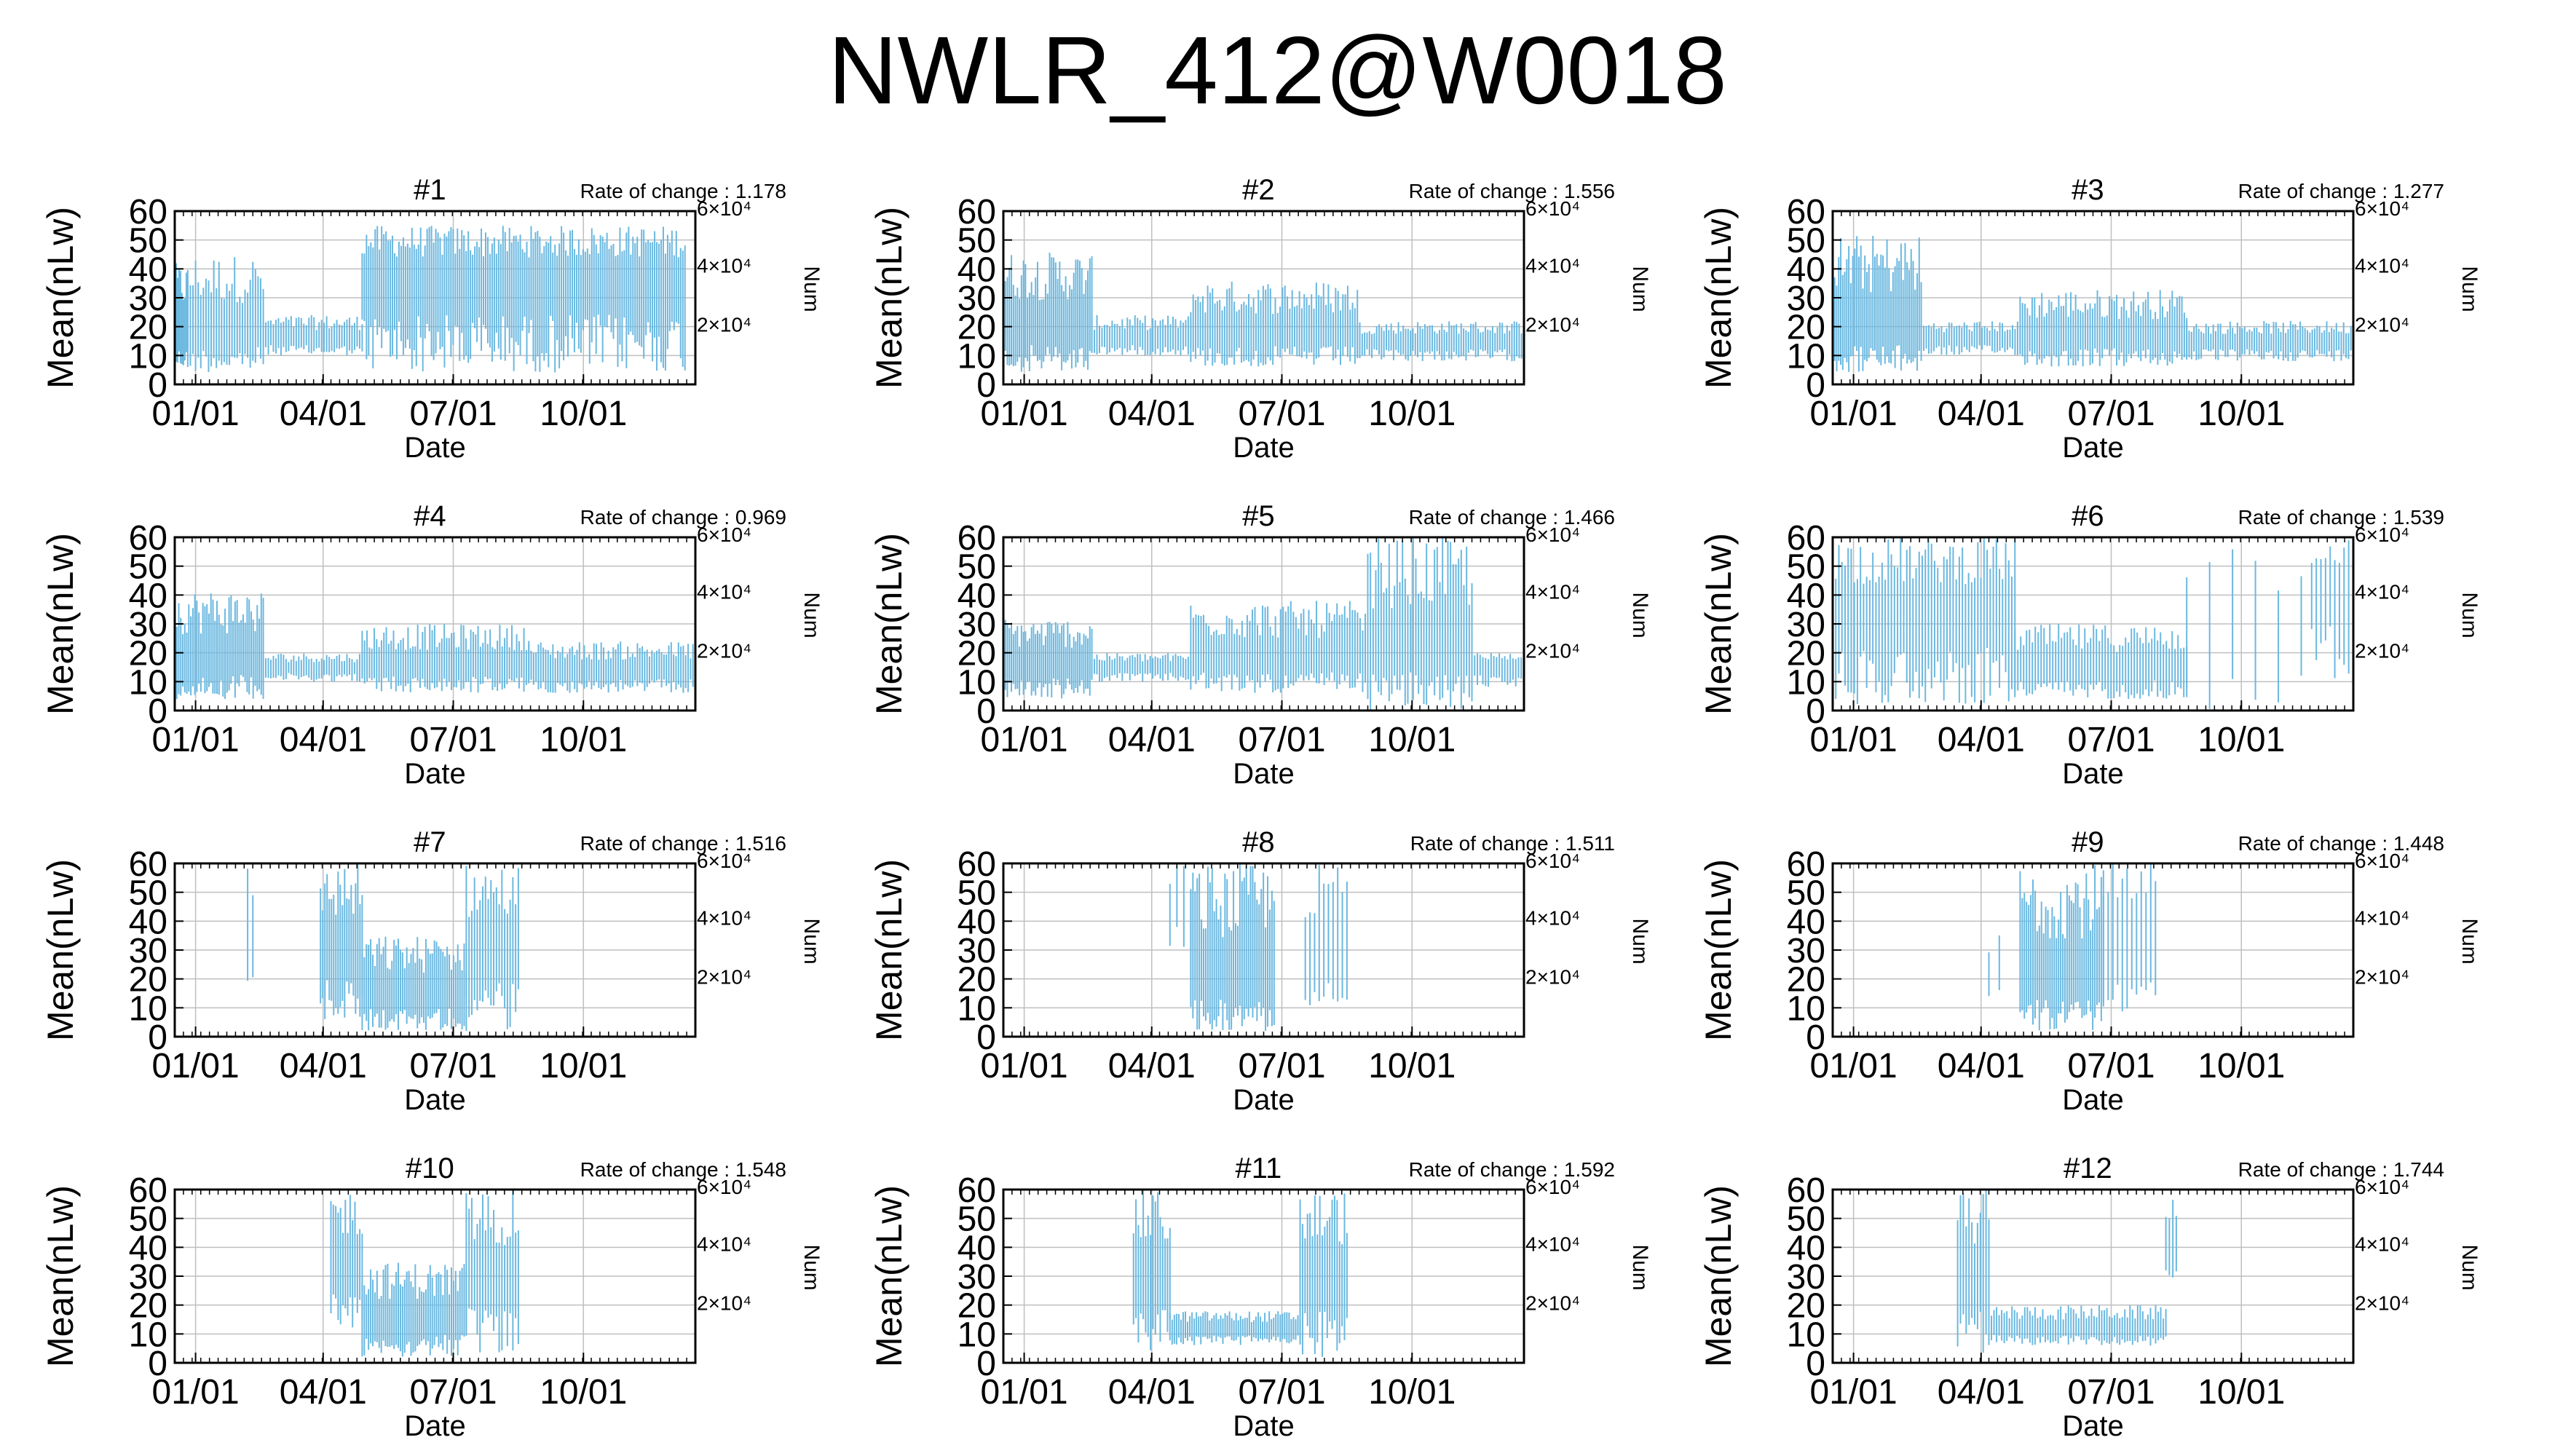 The width and height of the screenshot is (2555, 1456). Describe the element at coordinates (683, 191) in the screenshot. I see `rate-of-change-label: Rate of change : 1.178` at that location.